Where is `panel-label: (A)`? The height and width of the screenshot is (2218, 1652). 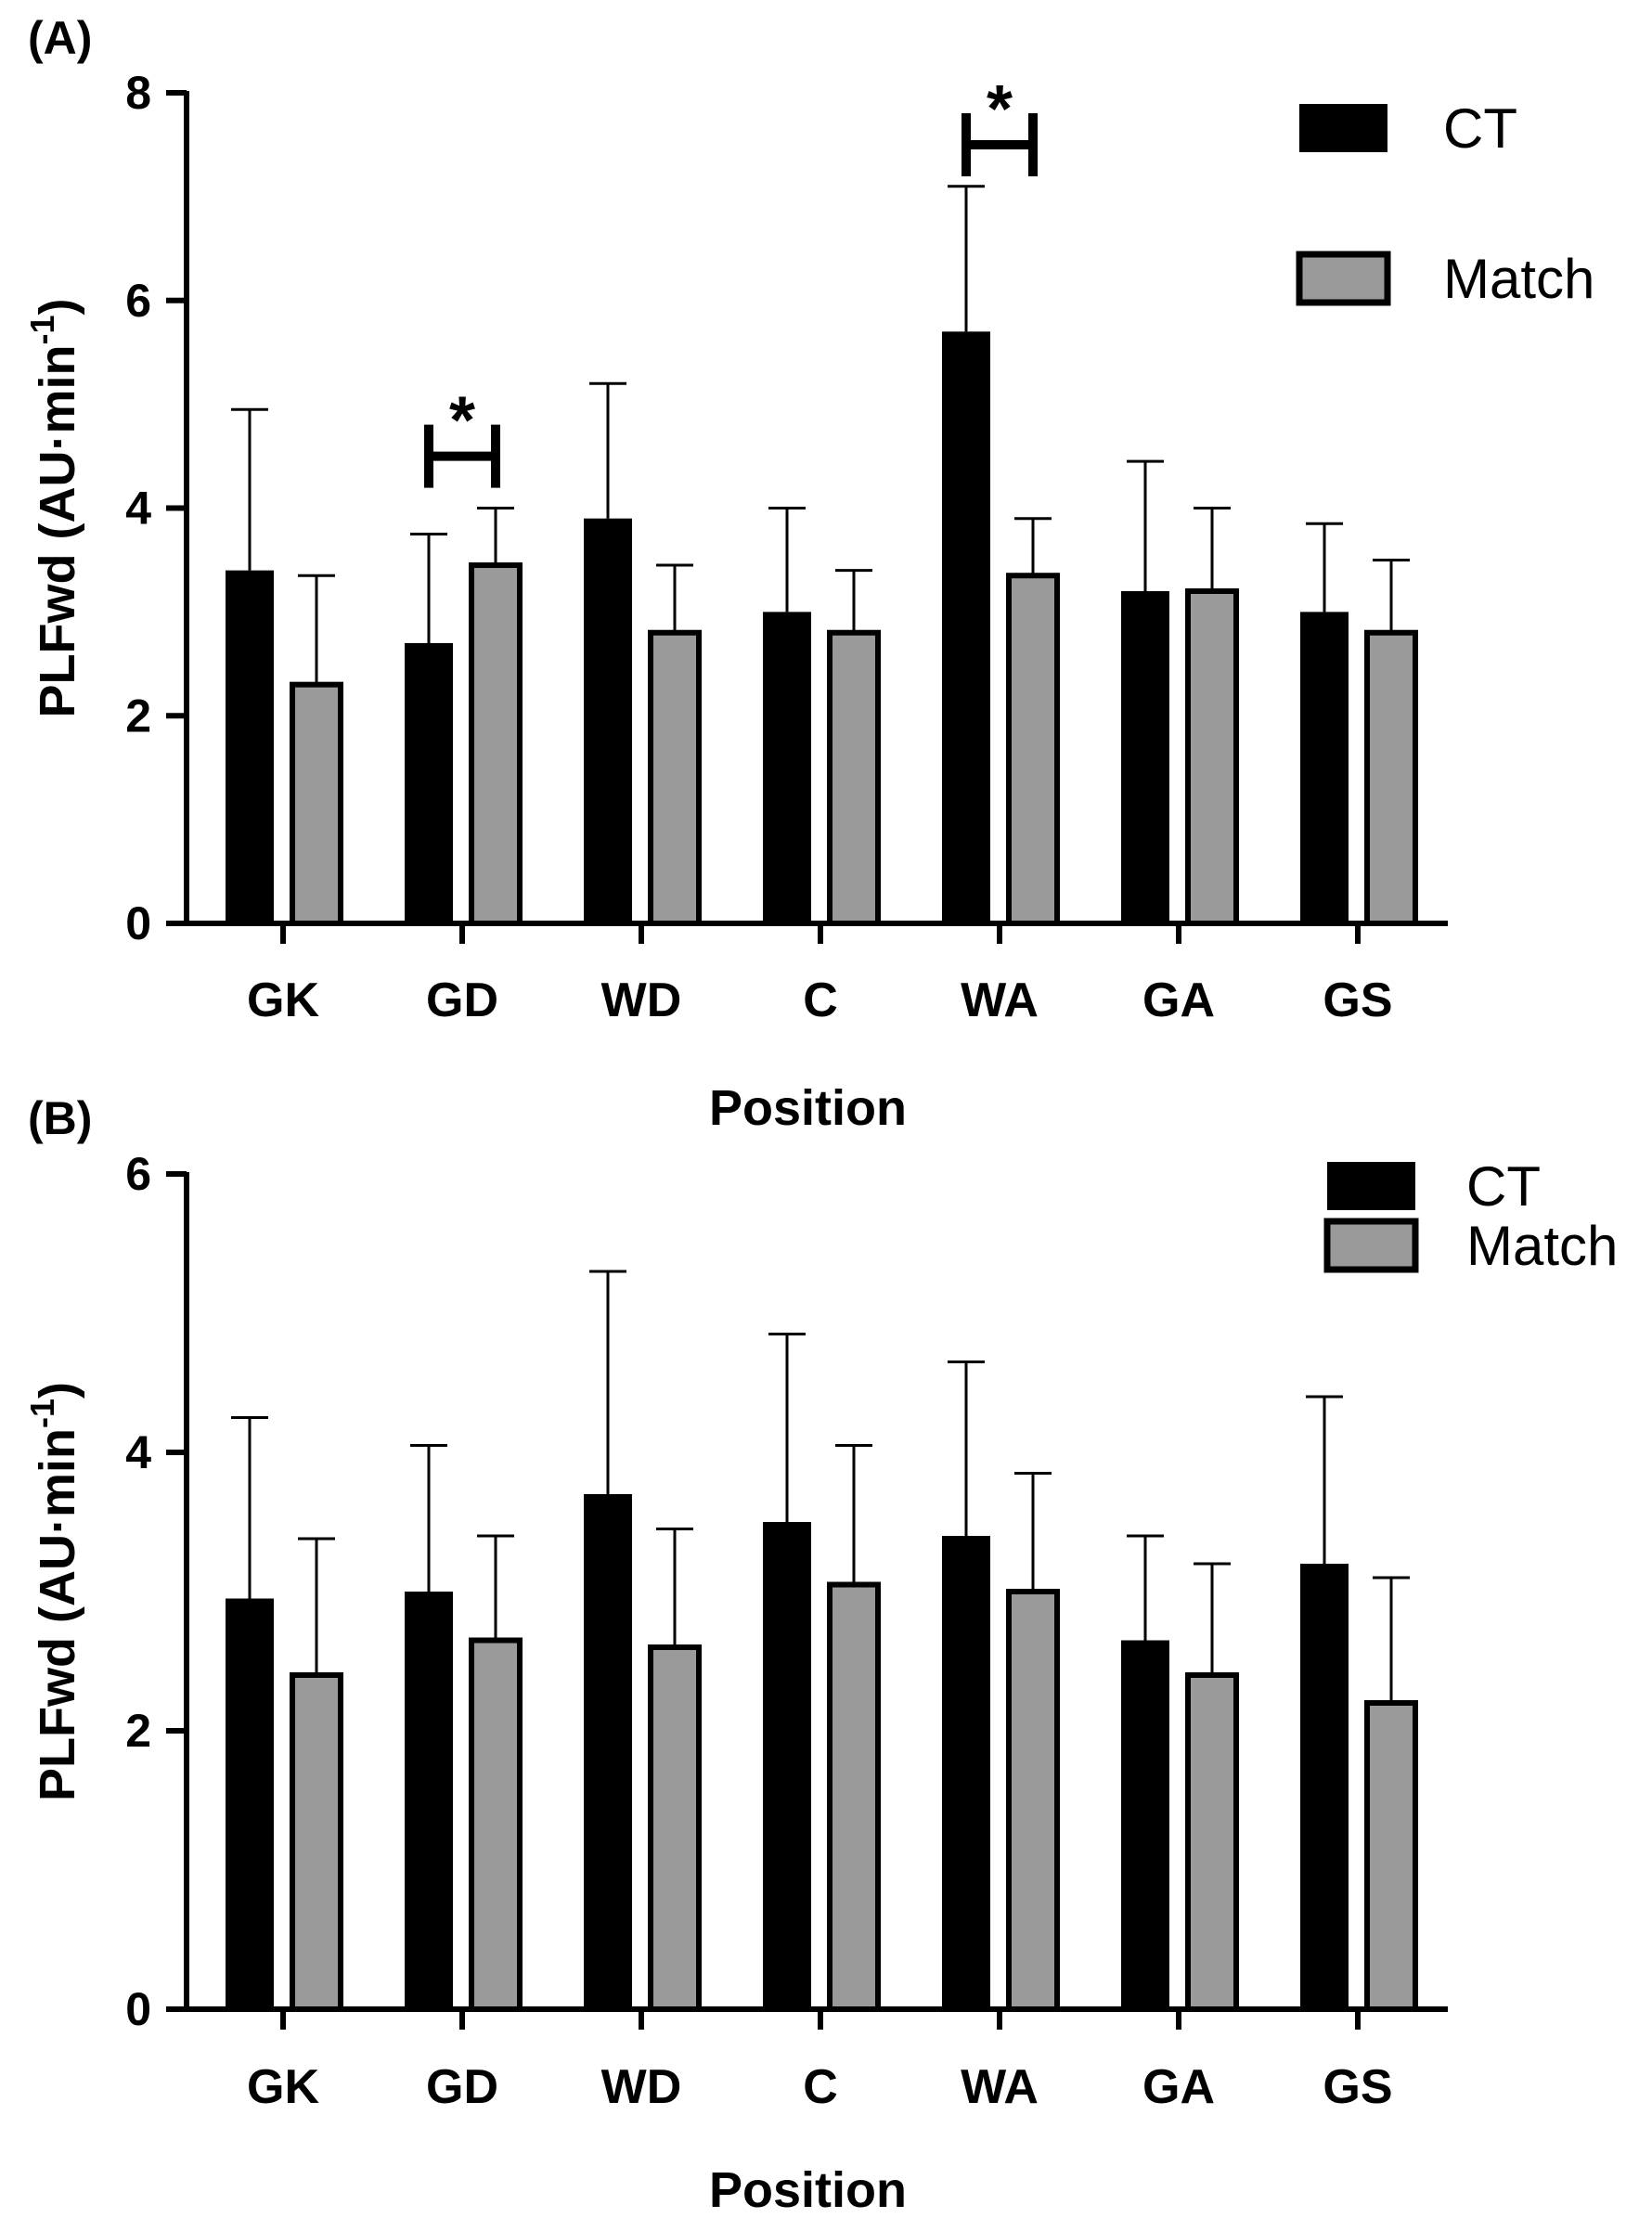 panel-label: (A) is located at coordinates (60, 38).